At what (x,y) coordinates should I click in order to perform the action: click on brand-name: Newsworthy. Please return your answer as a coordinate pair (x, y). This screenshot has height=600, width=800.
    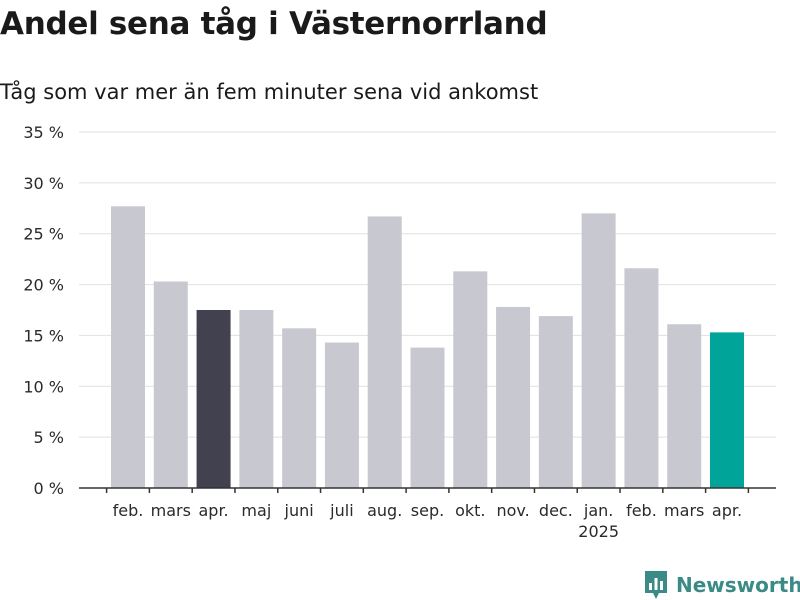
    Looking at the image, I should click on (738, 585).